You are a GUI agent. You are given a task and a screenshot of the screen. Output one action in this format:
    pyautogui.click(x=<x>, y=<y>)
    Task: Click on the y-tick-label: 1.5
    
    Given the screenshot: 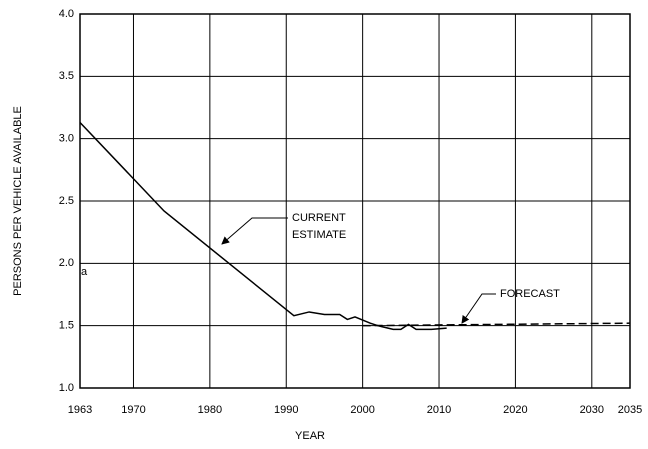 What is the action you would take?
    pyautogui.click(x=66, y=326)
    